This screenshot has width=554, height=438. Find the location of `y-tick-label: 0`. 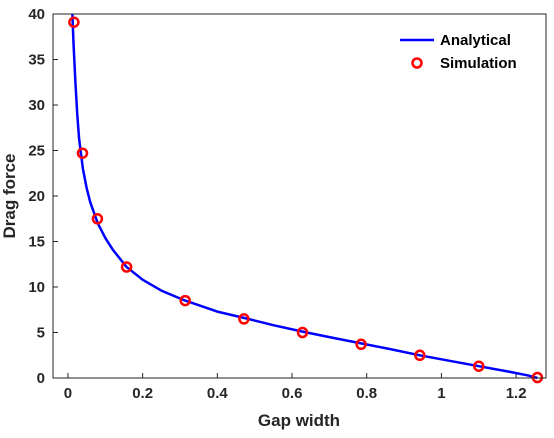

y-tick-label: 0 is located at coordinates (41, 378).